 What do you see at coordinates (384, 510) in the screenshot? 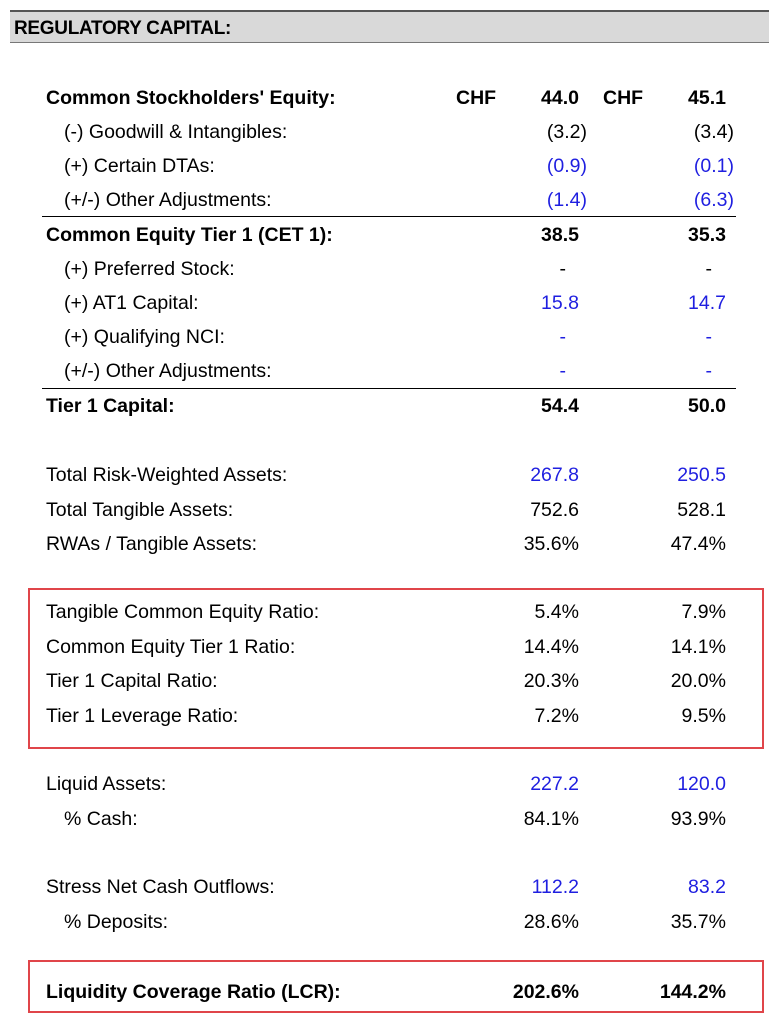
I see `table-row: Total Tangible Assets: 752.6 528.1` at bounding box center [384, 510].